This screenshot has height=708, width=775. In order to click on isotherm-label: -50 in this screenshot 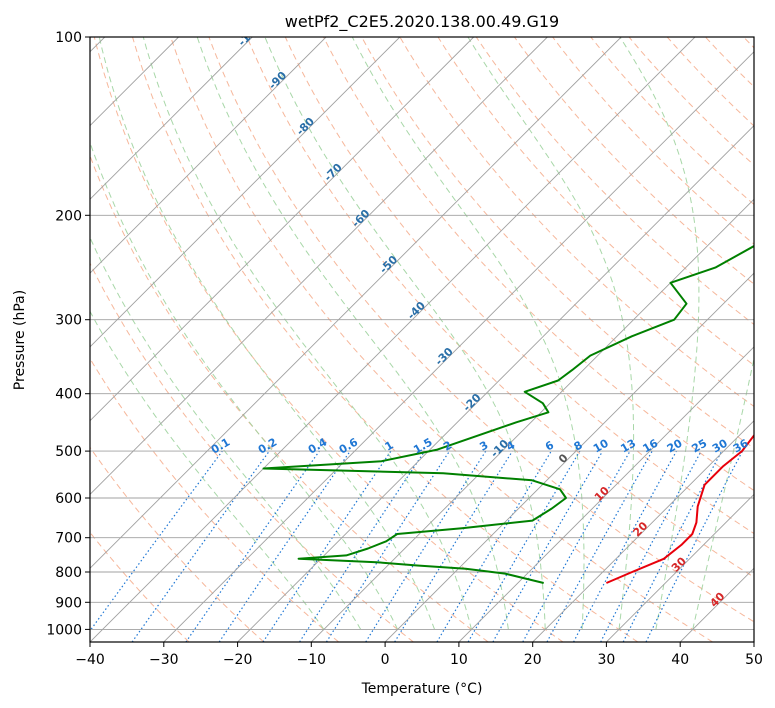, I will do `click(388, 264)`.